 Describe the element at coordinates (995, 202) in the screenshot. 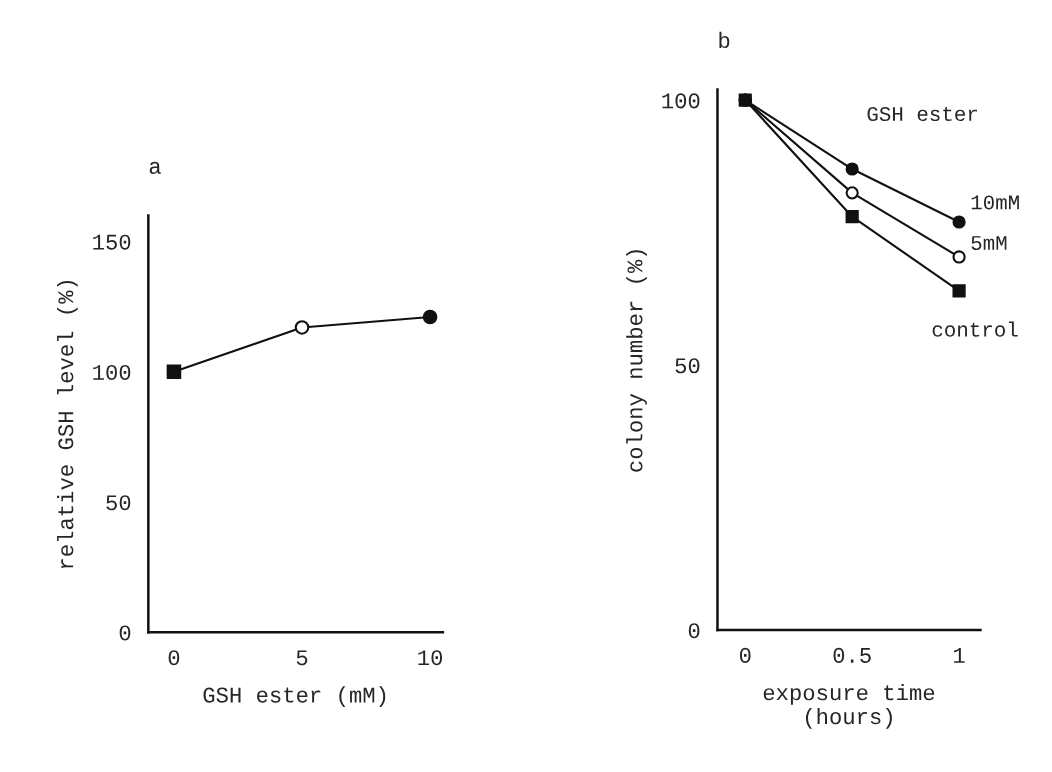

I see `series-label: 10mM` at that location.